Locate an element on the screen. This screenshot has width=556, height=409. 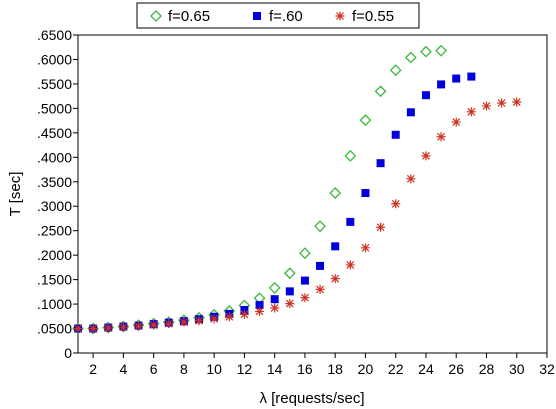
y-tick-label: .5500 is located at coordinates (54, 84).